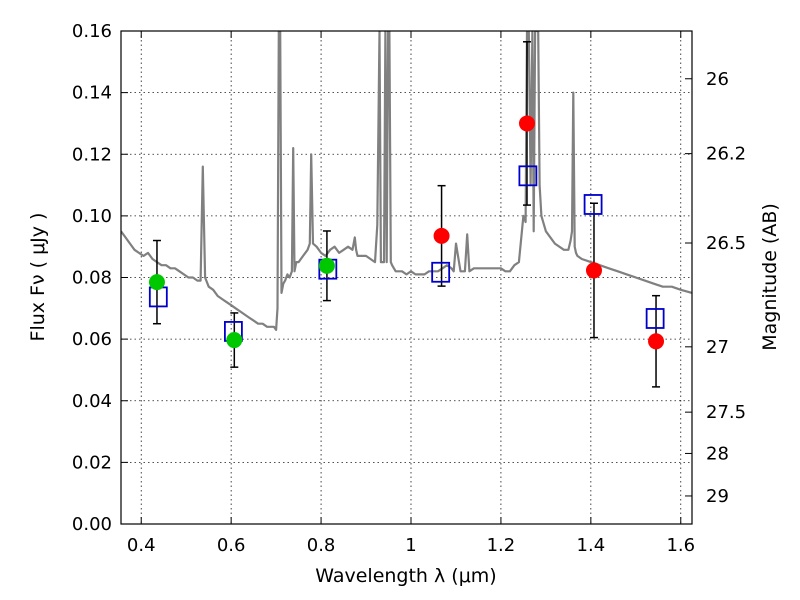 This screenshot has height=600, width=800. What do you see at coordinates (92, 401) in the screenshot?
I see `y-tick-label: 0.04` at bounding box center [92, 401].